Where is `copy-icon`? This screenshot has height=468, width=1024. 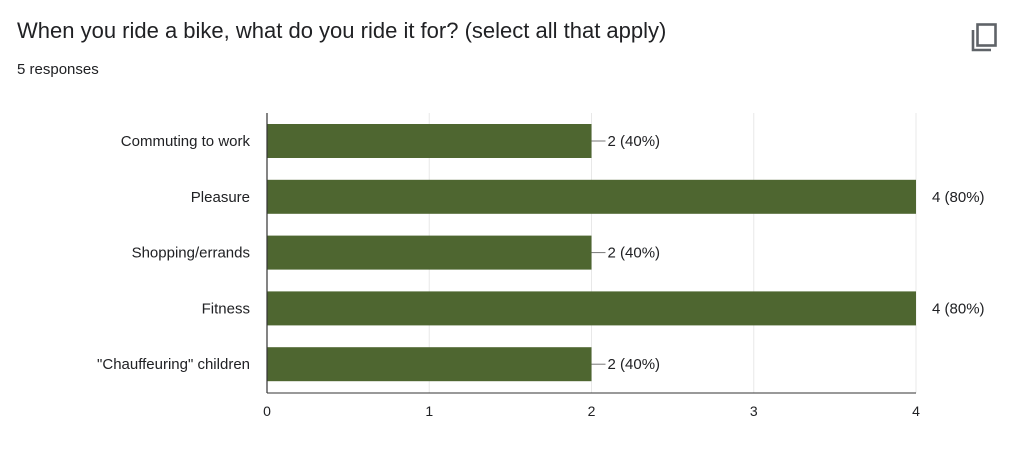 copy-icon is located at coordinates (984, 37).